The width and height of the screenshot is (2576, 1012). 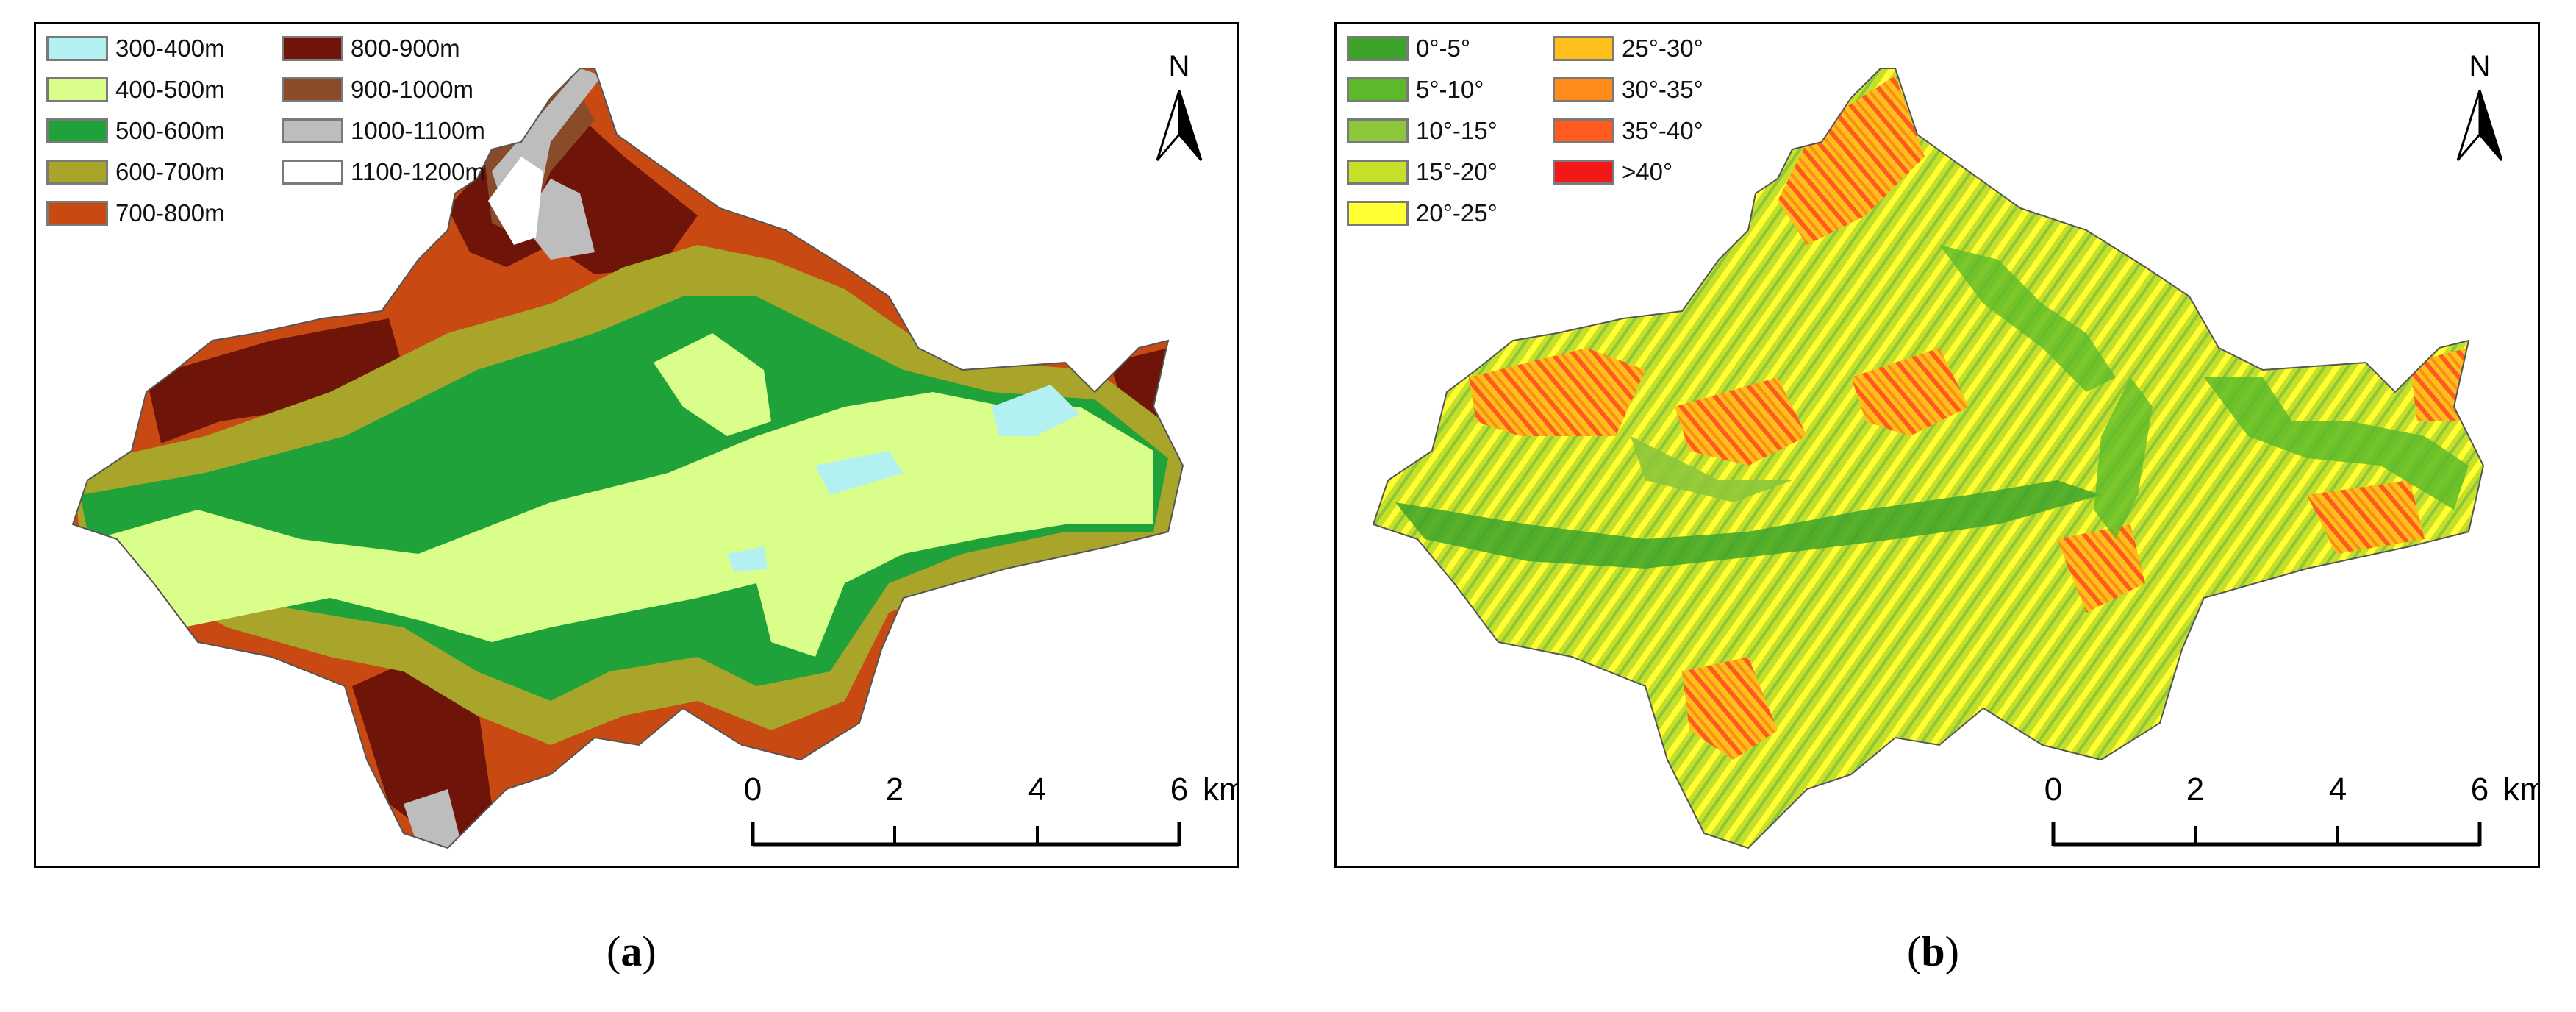 What do you see at coordinates (1933, 951) in the screenshot?
I see `caption-b: (b)` at bounding box center [1933, 951].